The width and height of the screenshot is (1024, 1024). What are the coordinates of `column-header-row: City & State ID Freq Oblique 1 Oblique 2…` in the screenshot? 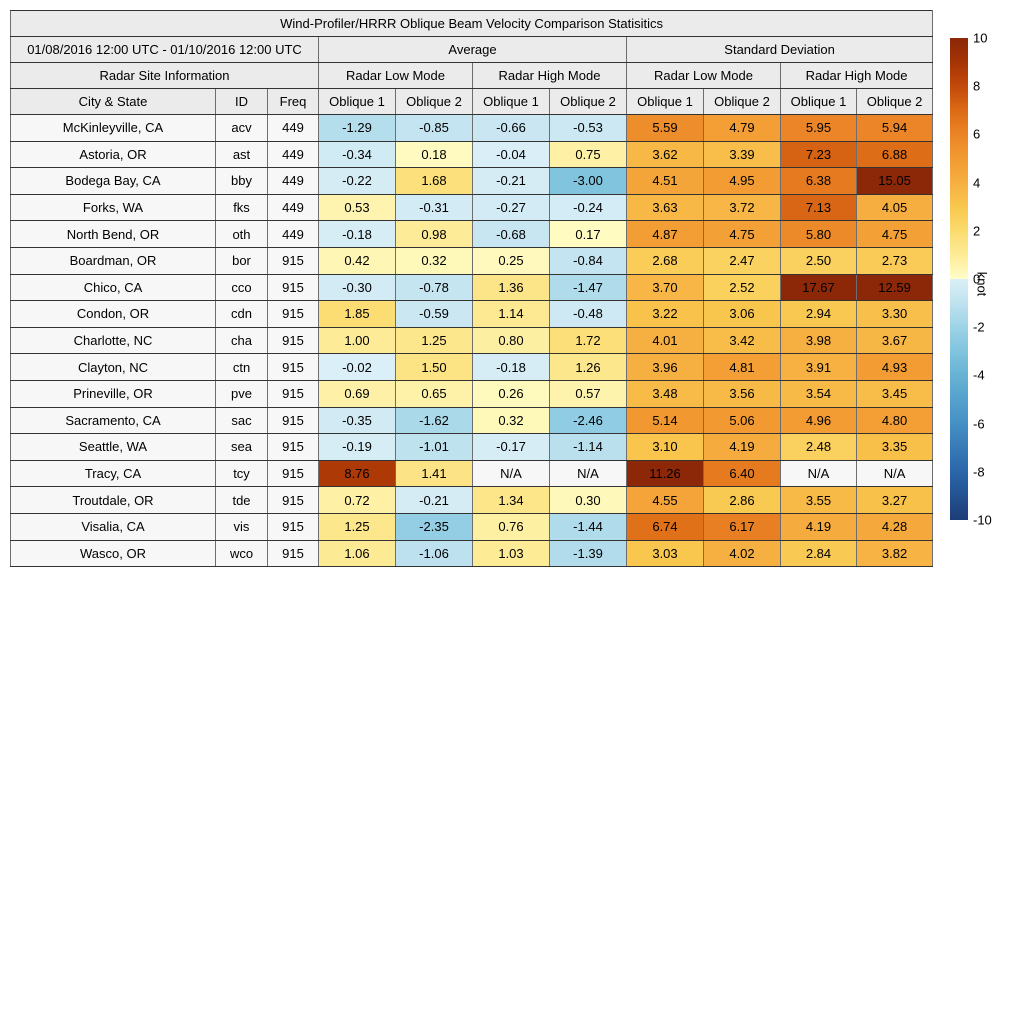 It's located at (472, 101).